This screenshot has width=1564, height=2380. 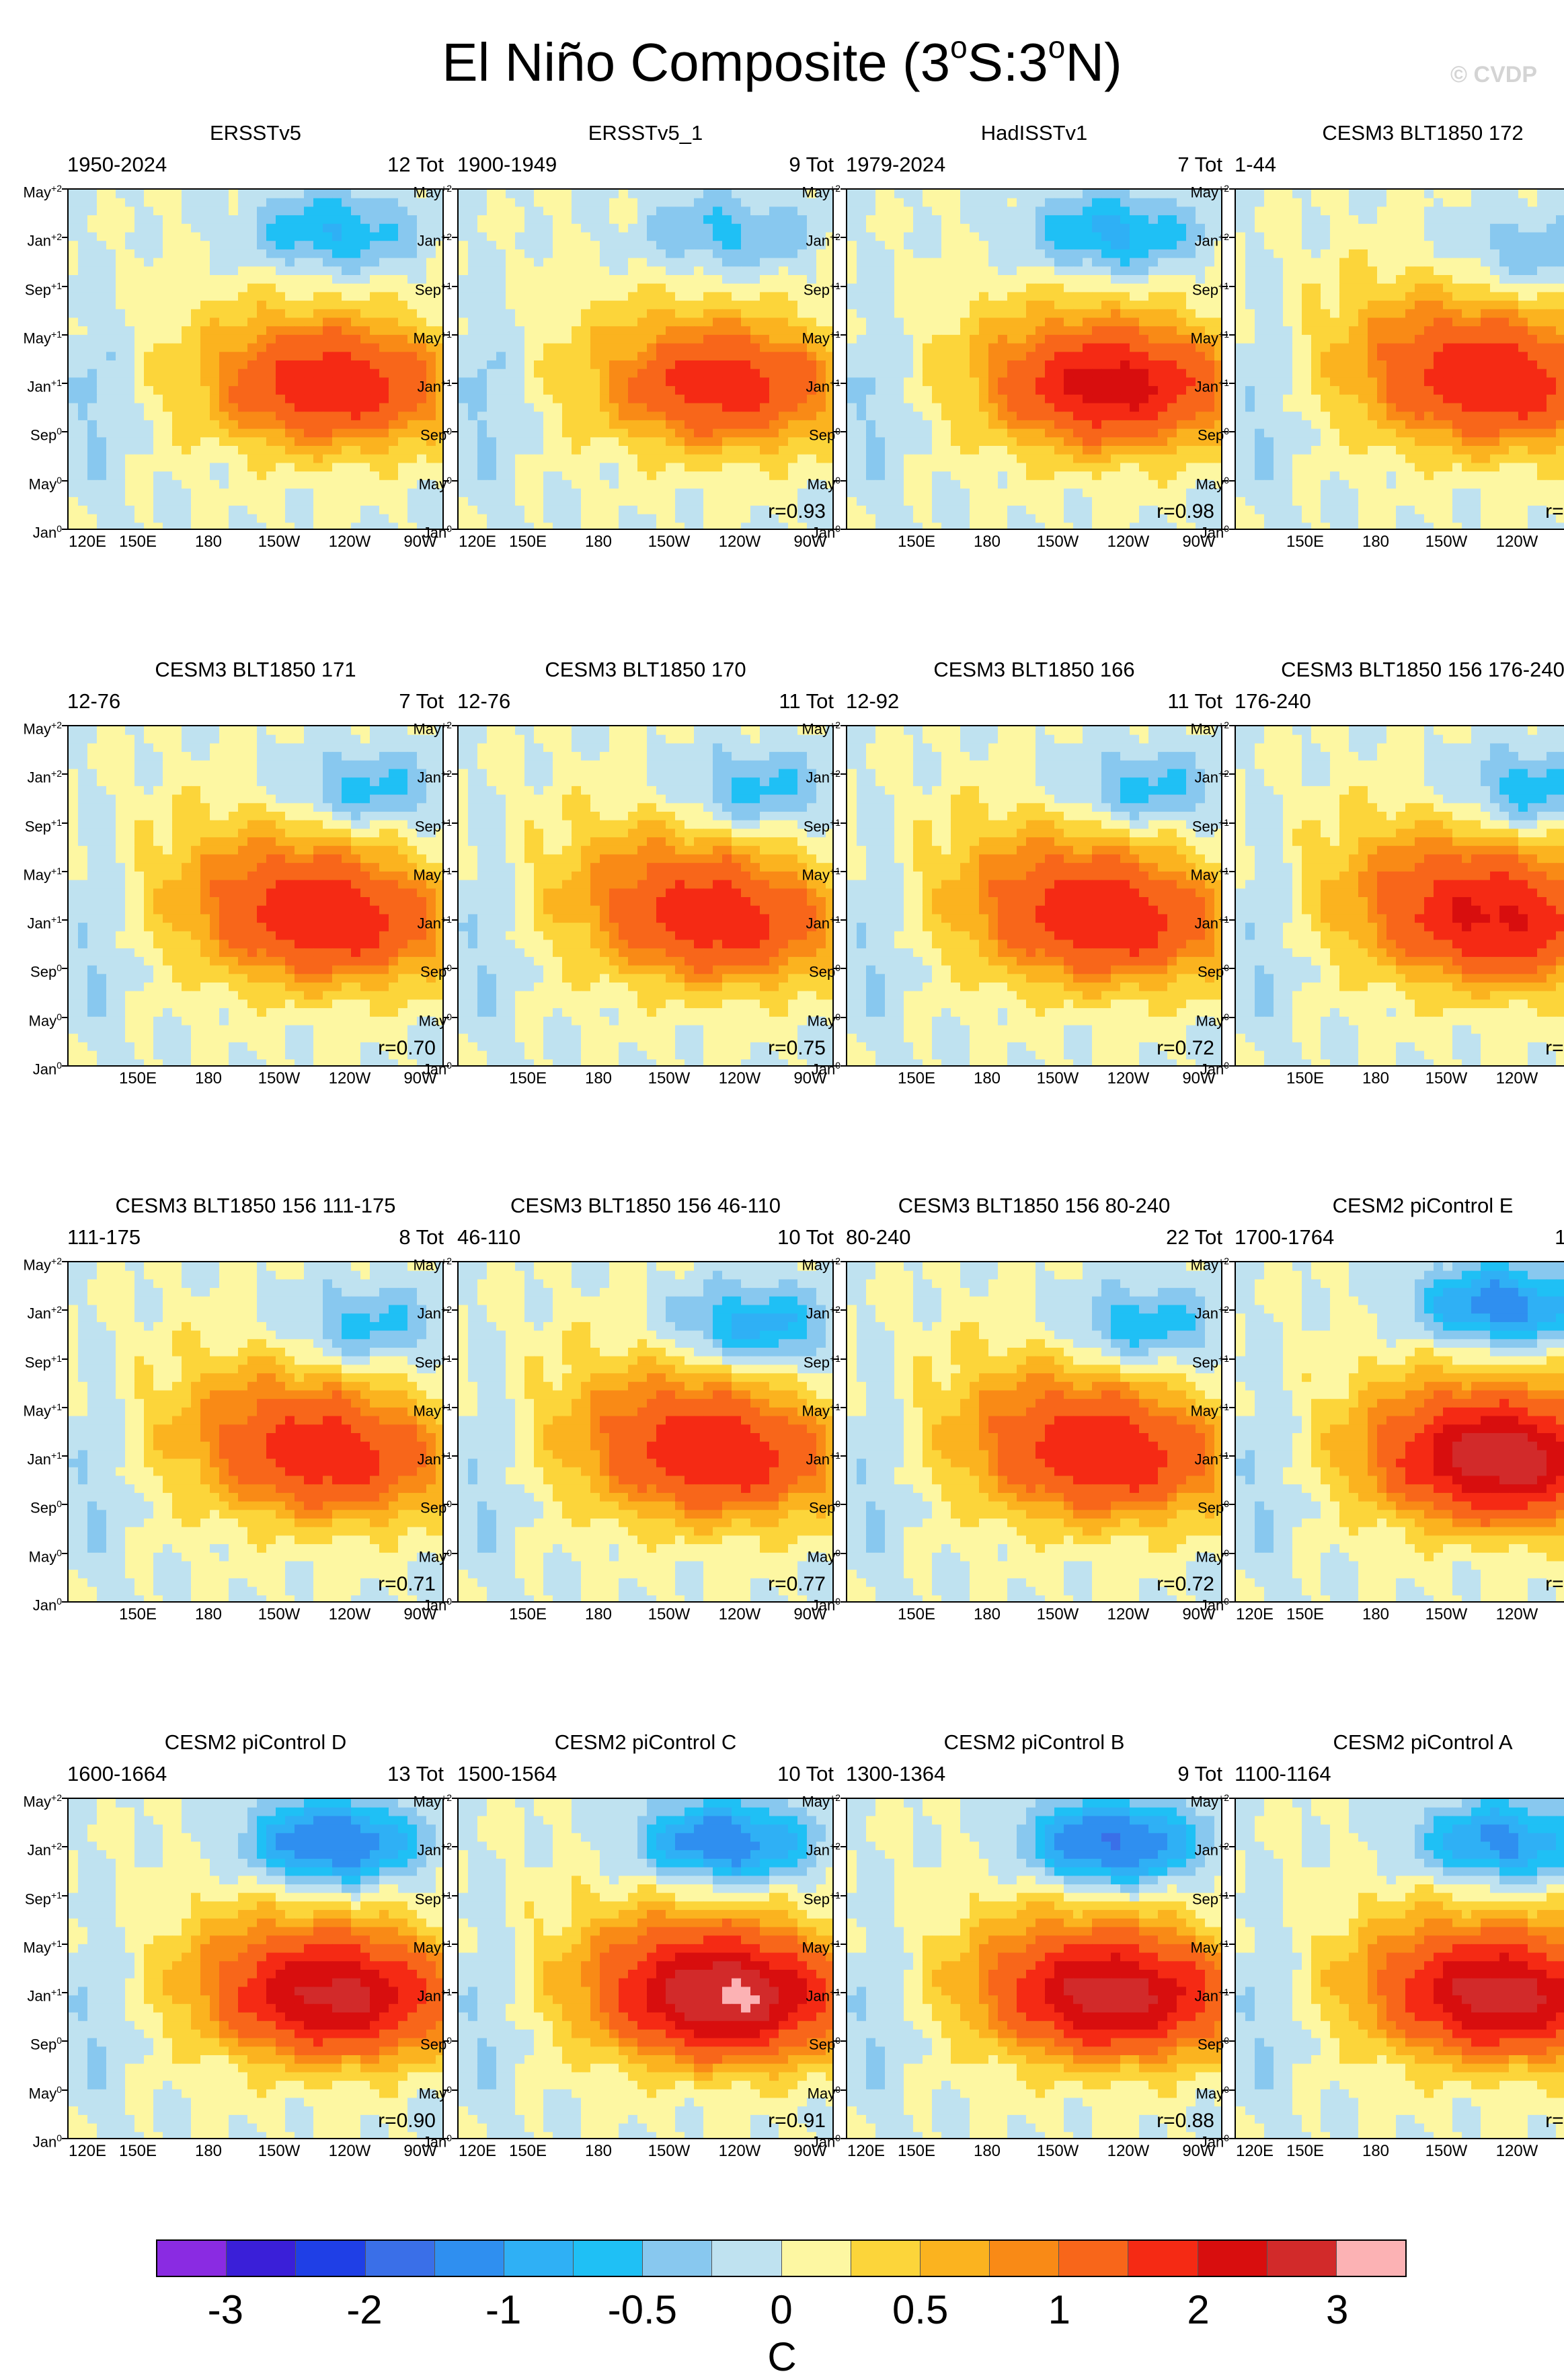 I want to click on copyright-watermark: © CVDP, so click(x=1493, y=75).